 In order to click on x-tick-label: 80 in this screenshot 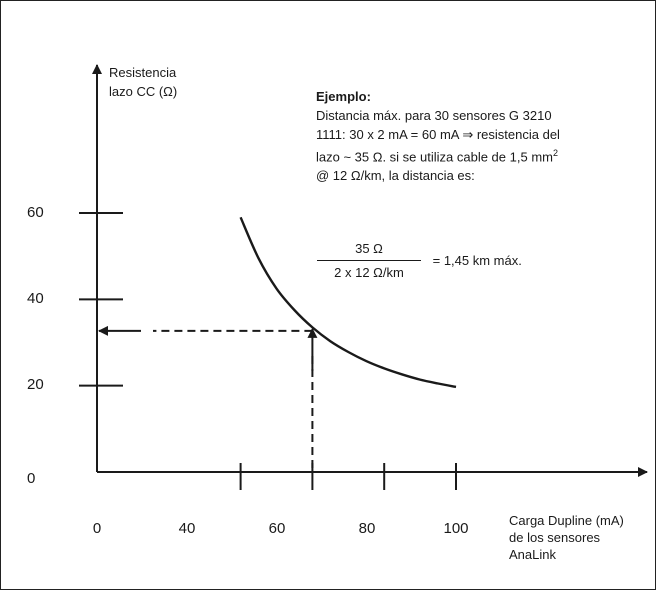, I will do `click(367, 528)`.